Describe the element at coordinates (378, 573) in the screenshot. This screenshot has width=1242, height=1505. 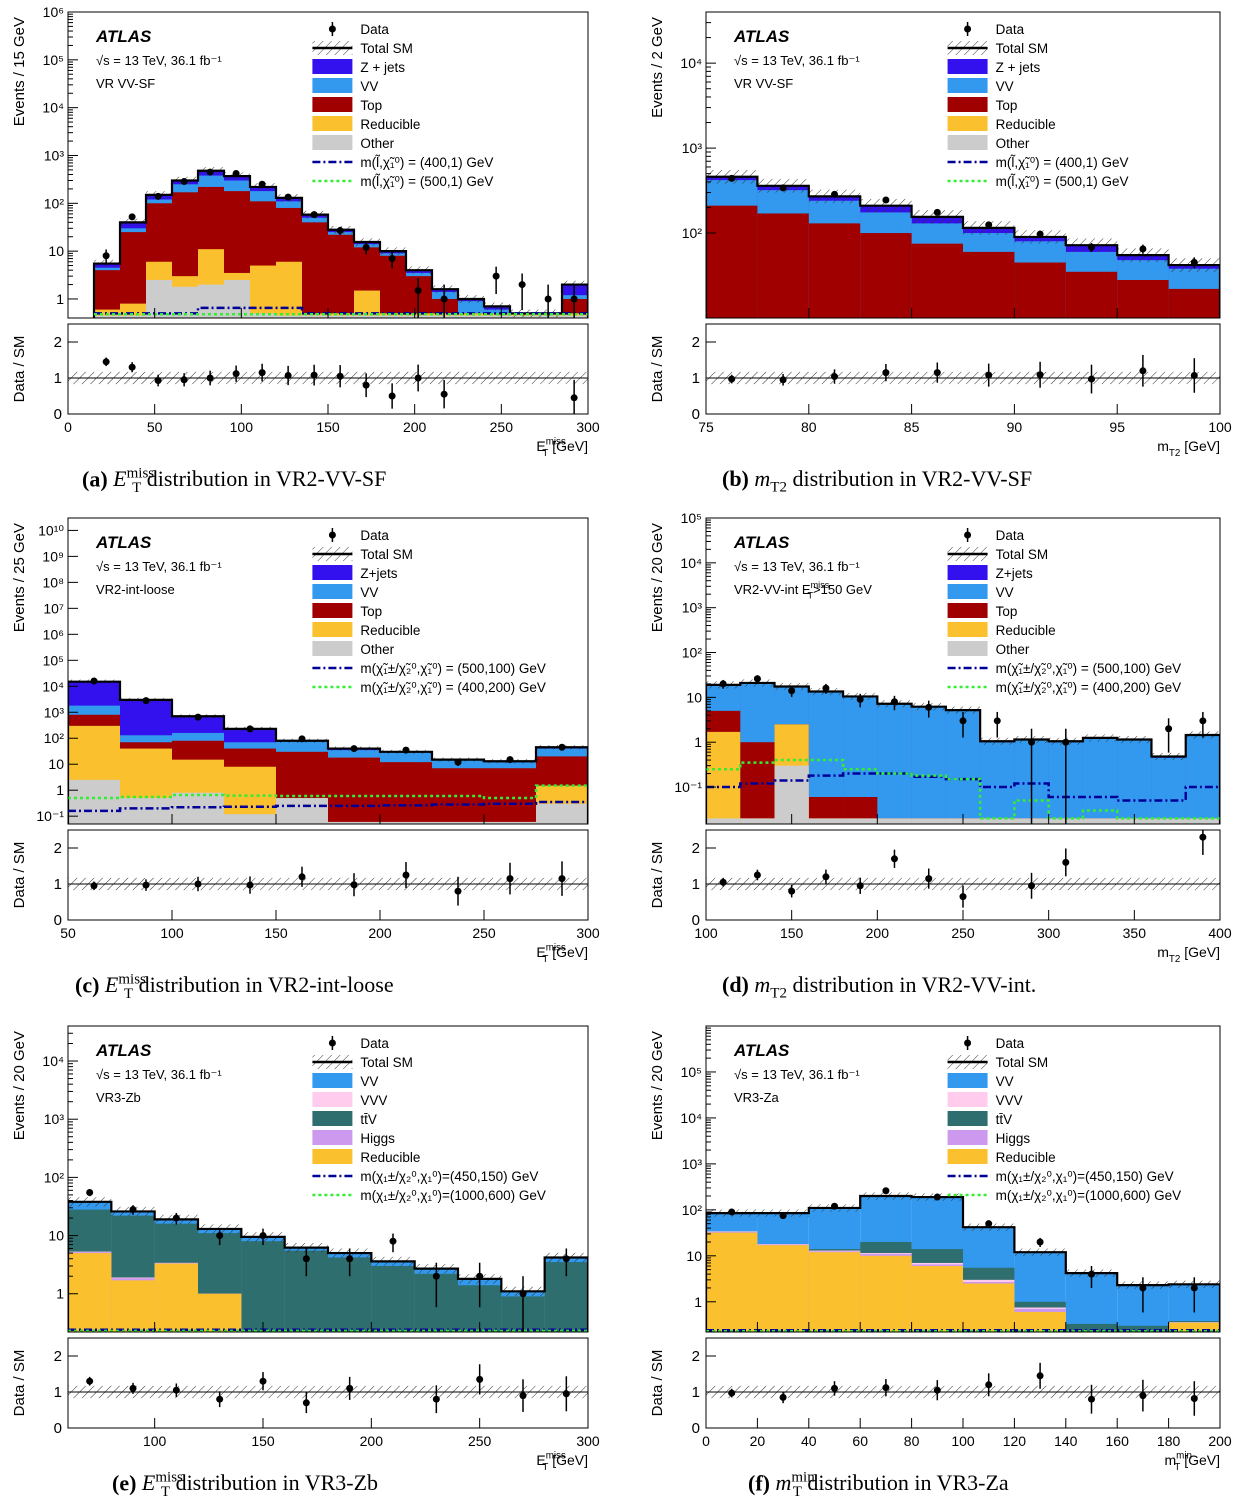
I see `legend-label: Z+jets` at that location.